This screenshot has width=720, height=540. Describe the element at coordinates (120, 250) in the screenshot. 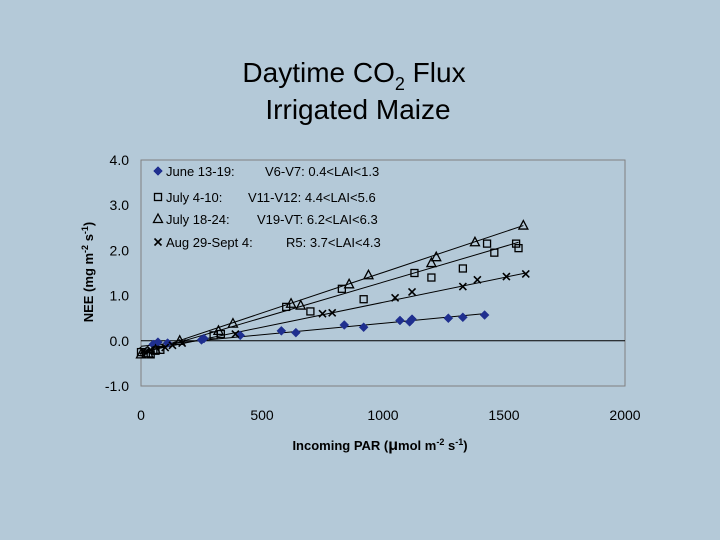

I see `y-tick-label: 2.0` at that location.